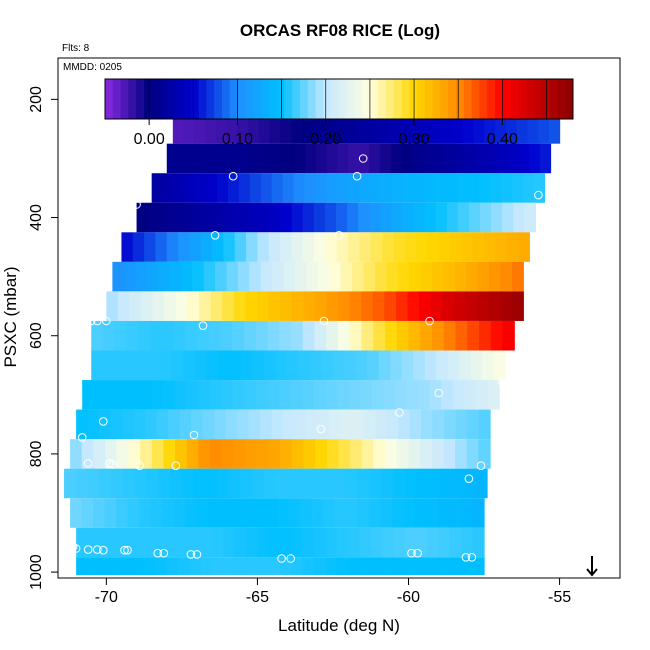  Describe the element at coordinates (36, 217) in the screenshot. I see `y-tick-label: 400` at that location.